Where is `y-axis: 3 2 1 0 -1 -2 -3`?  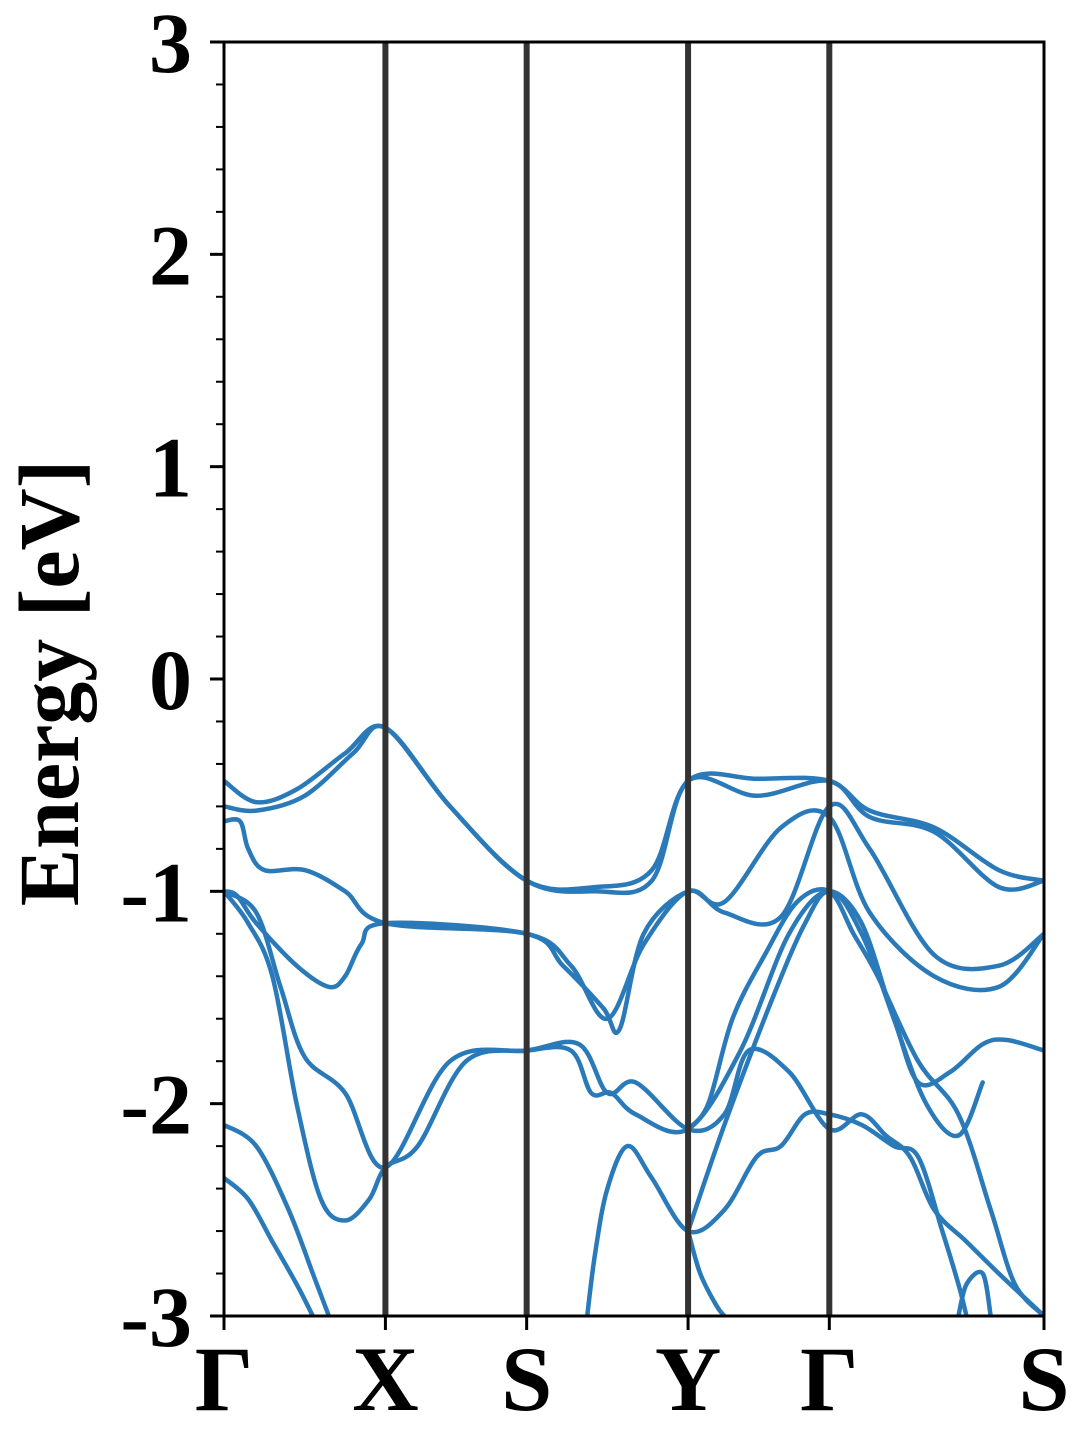
y-axis: 3 2 1 0 -1 -2 -3 is located at coordinates (172, 682).